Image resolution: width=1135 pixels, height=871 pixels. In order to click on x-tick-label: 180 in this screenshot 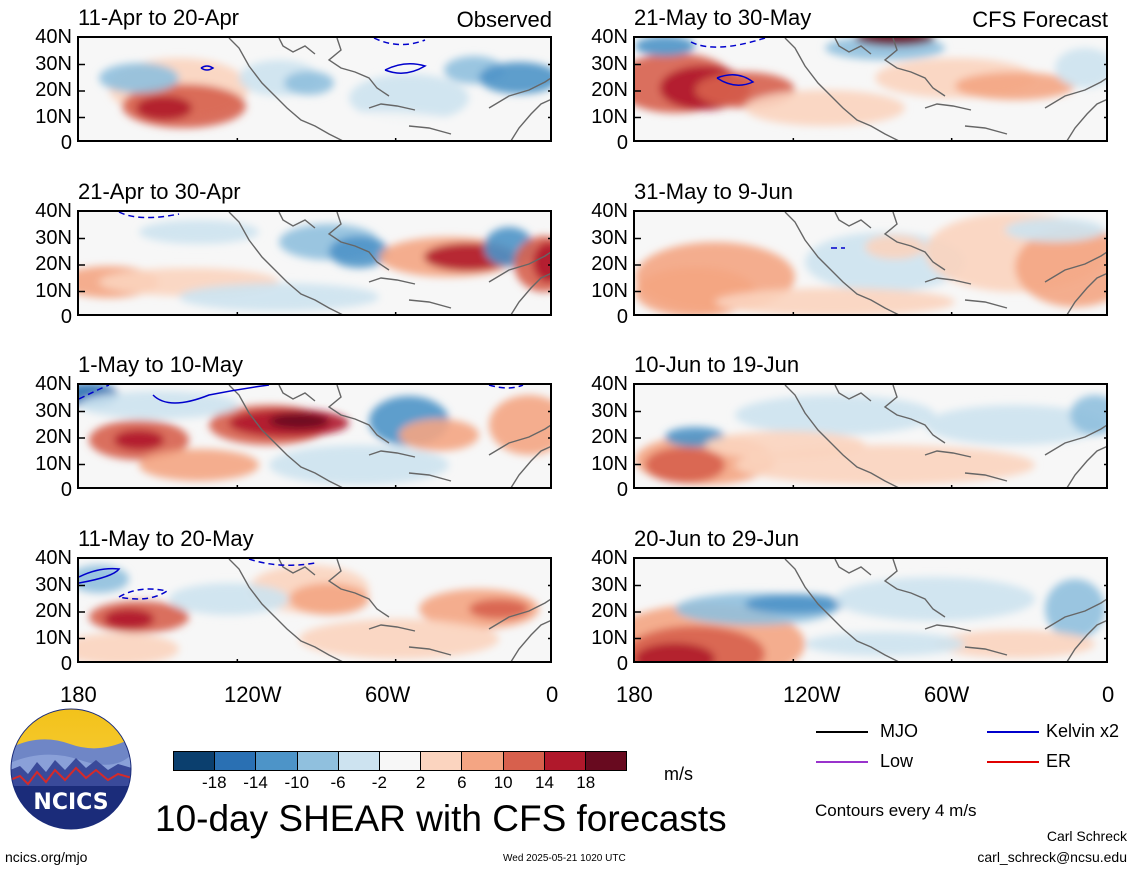, I will do `click(78, 694)`.